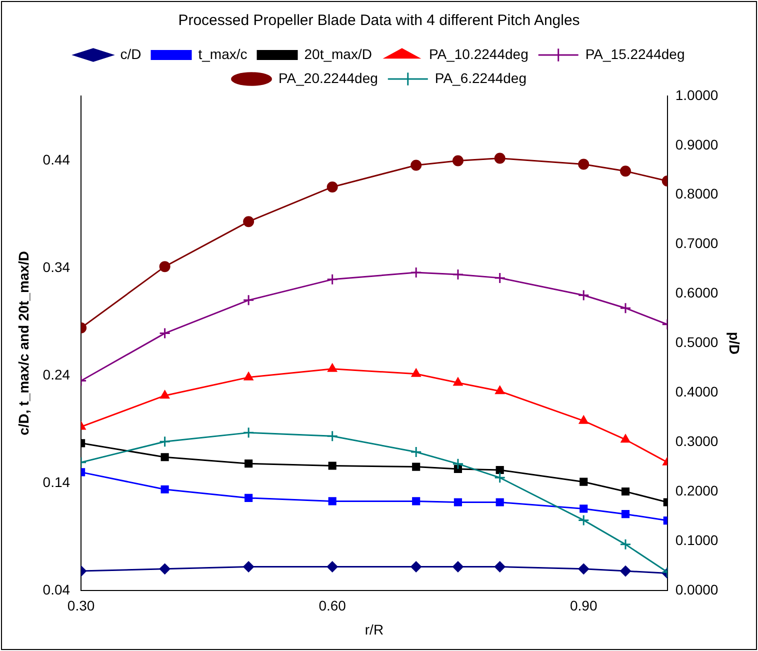 This screenshot has width=758, height=651. Describe the element at coordinates (379, 20) in the screenshot. I see `chart-title: Processed Propeller Blade Data with 4 different Pitch Angles` at that location.